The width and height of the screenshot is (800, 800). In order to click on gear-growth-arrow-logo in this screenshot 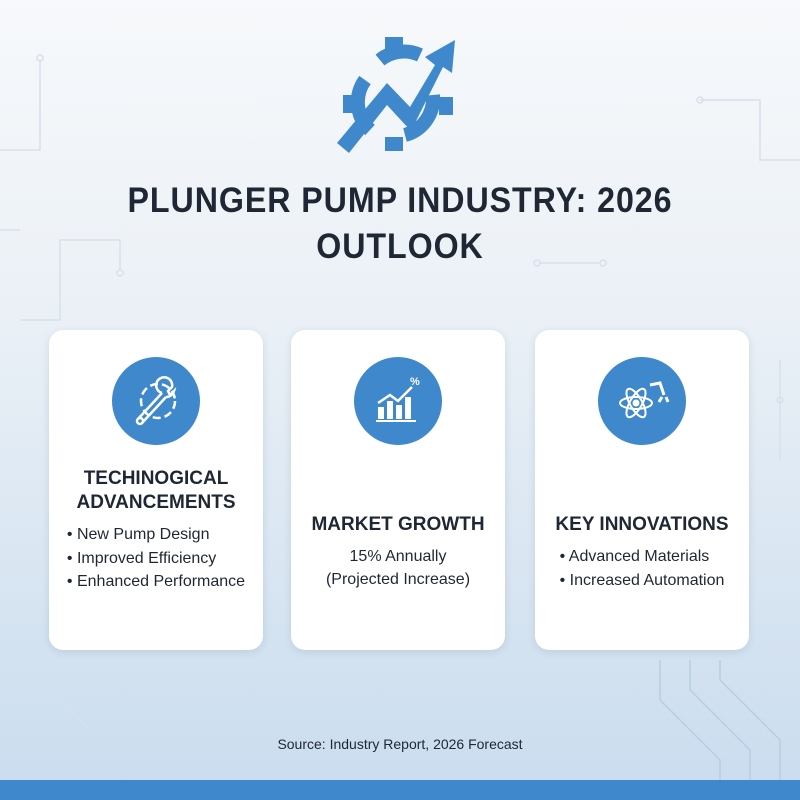, I will do `click(396, 95)`.